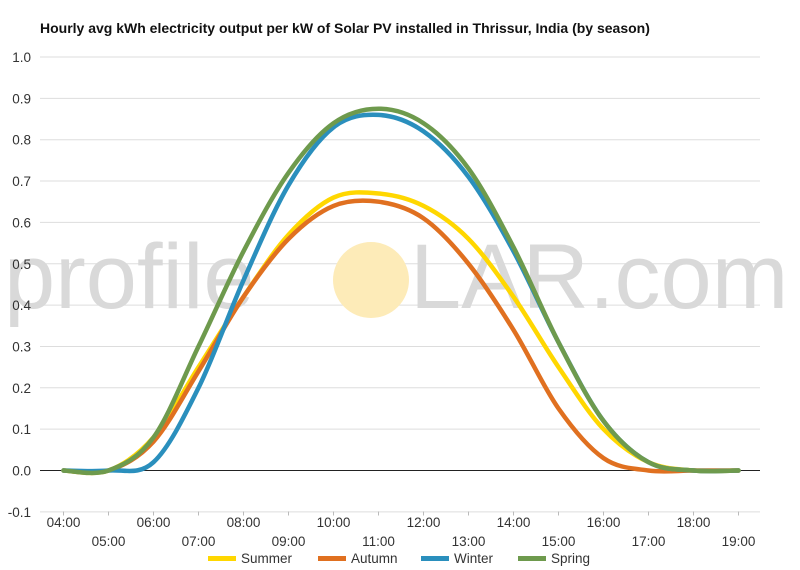  What do you see at coordinates (21, 471) in the screenshot?
I see `y-tick-label: 0.0` at bounding box center [21, 471].